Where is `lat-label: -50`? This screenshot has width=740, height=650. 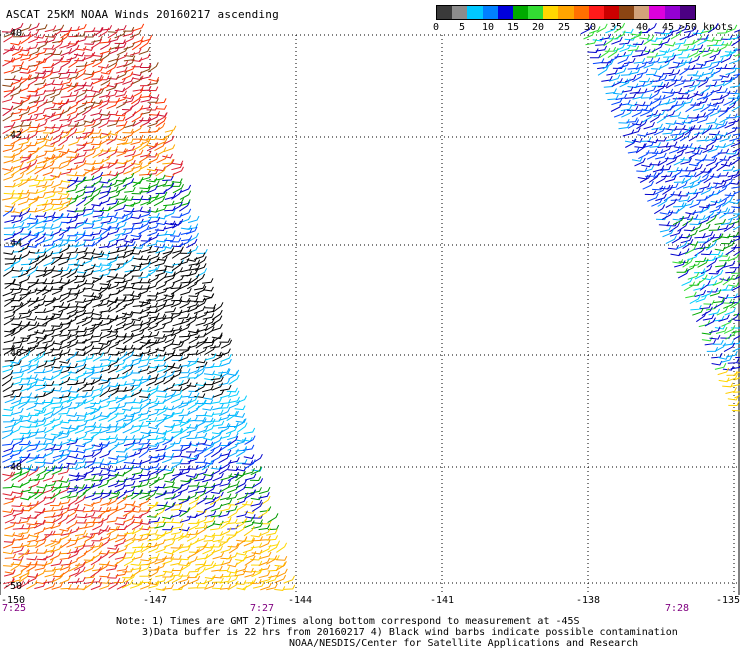 lat-label: -50 is located at coordinates (13, 586).